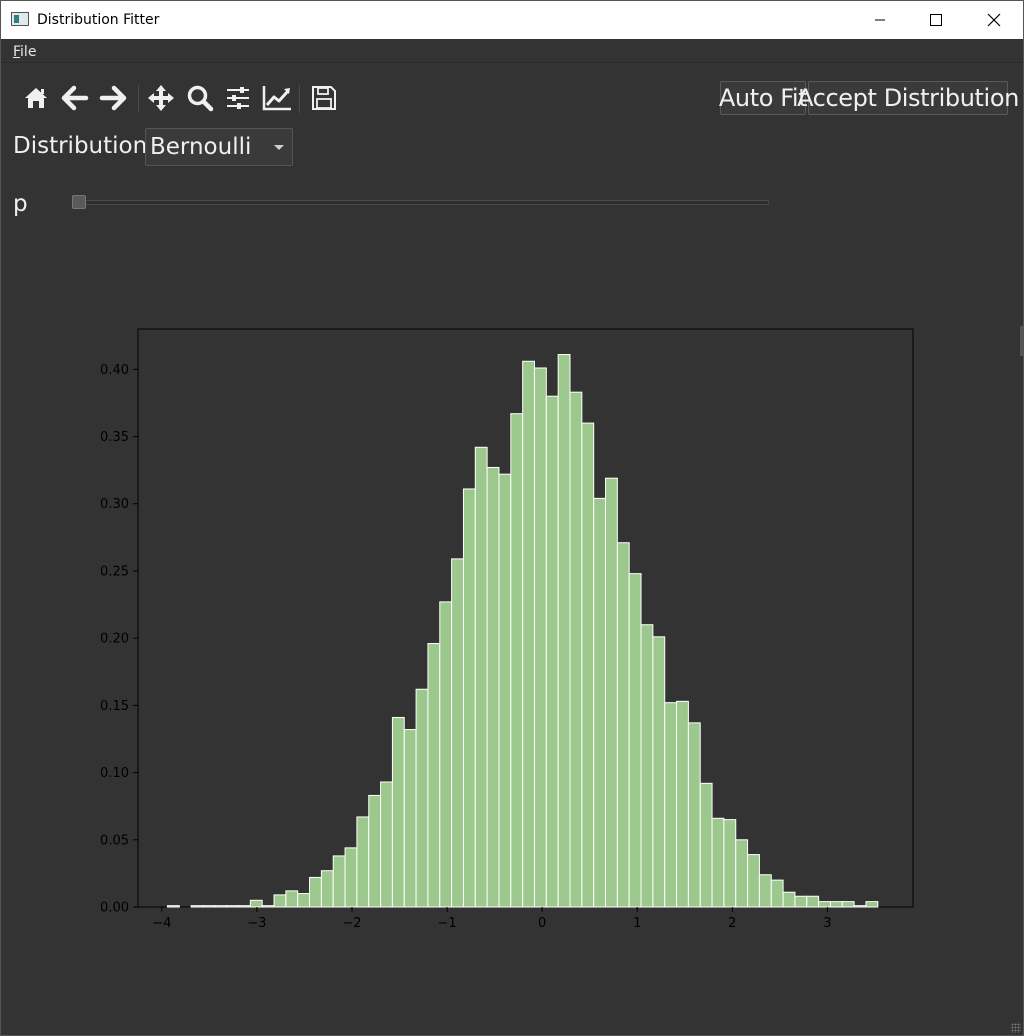 The image size is (1024, 1036). I want to click on pan-button, so click(161, 98).